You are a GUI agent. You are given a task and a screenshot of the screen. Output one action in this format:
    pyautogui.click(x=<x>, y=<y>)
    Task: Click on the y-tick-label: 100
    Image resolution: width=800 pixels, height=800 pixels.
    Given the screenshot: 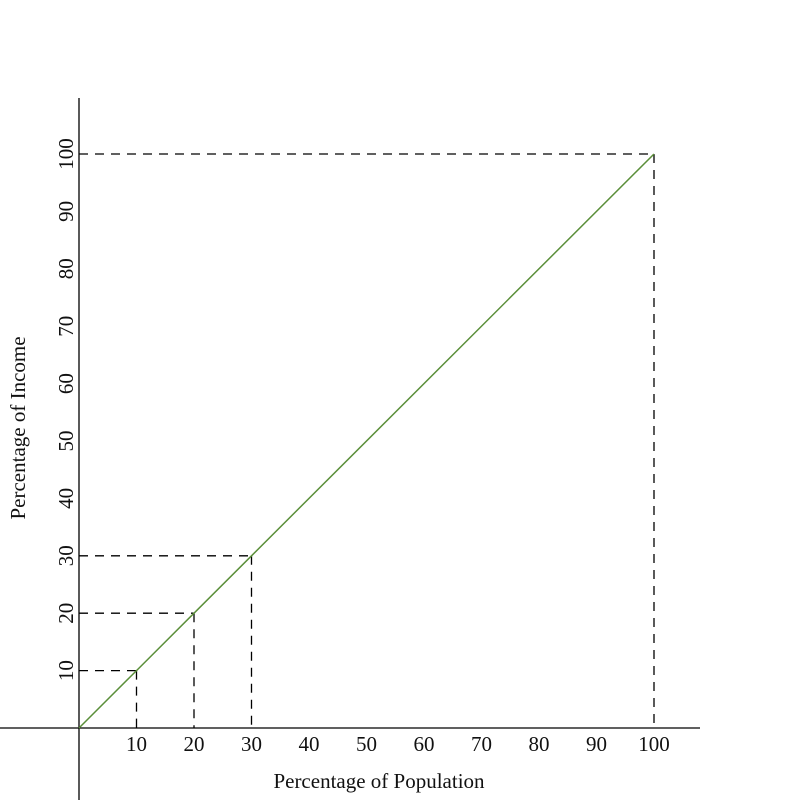 What is the action you would take?
    pyautogui.click(x=66, y=154)
    